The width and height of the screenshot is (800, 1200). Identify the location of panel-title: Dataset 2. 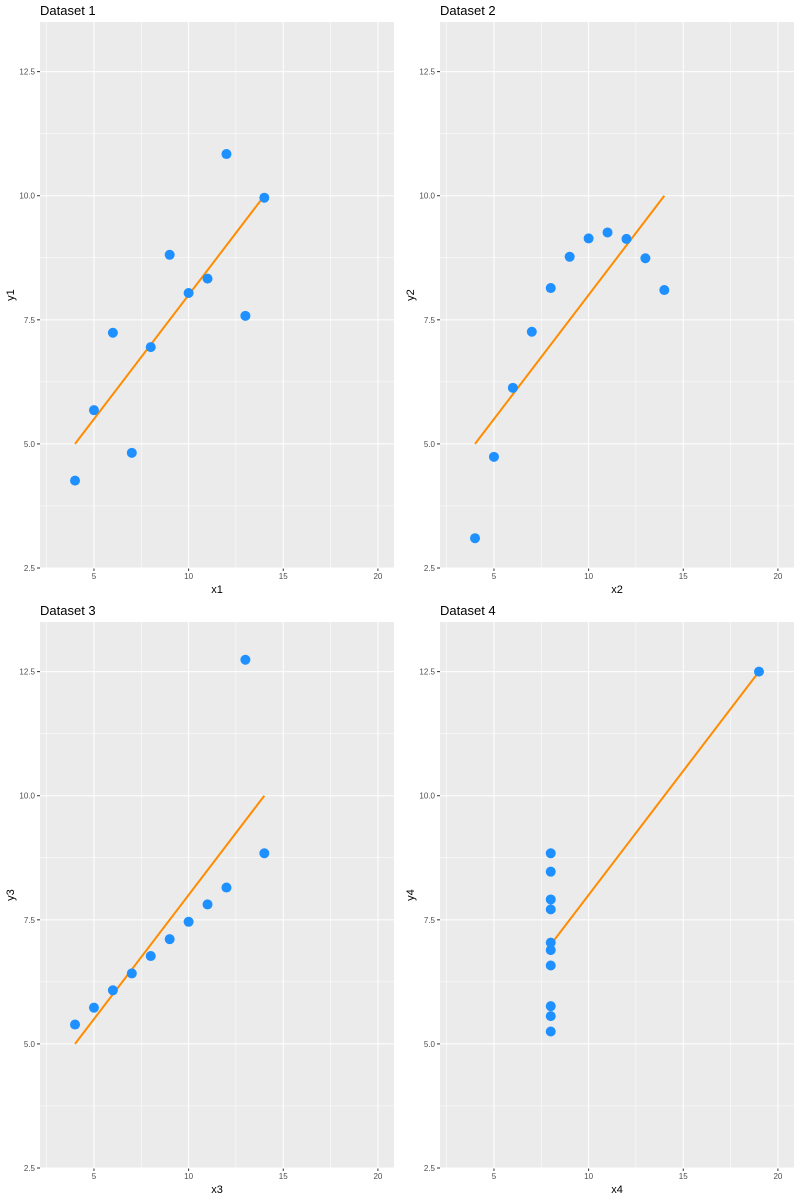
(468, 10).